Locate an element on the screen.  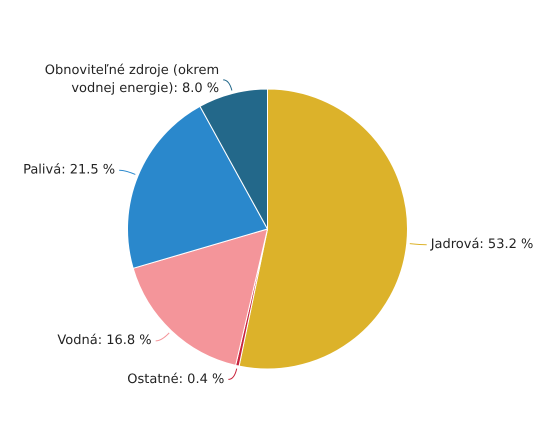
slice-label: Jadrová: 53.2 % is located at coordinates (482, 244).